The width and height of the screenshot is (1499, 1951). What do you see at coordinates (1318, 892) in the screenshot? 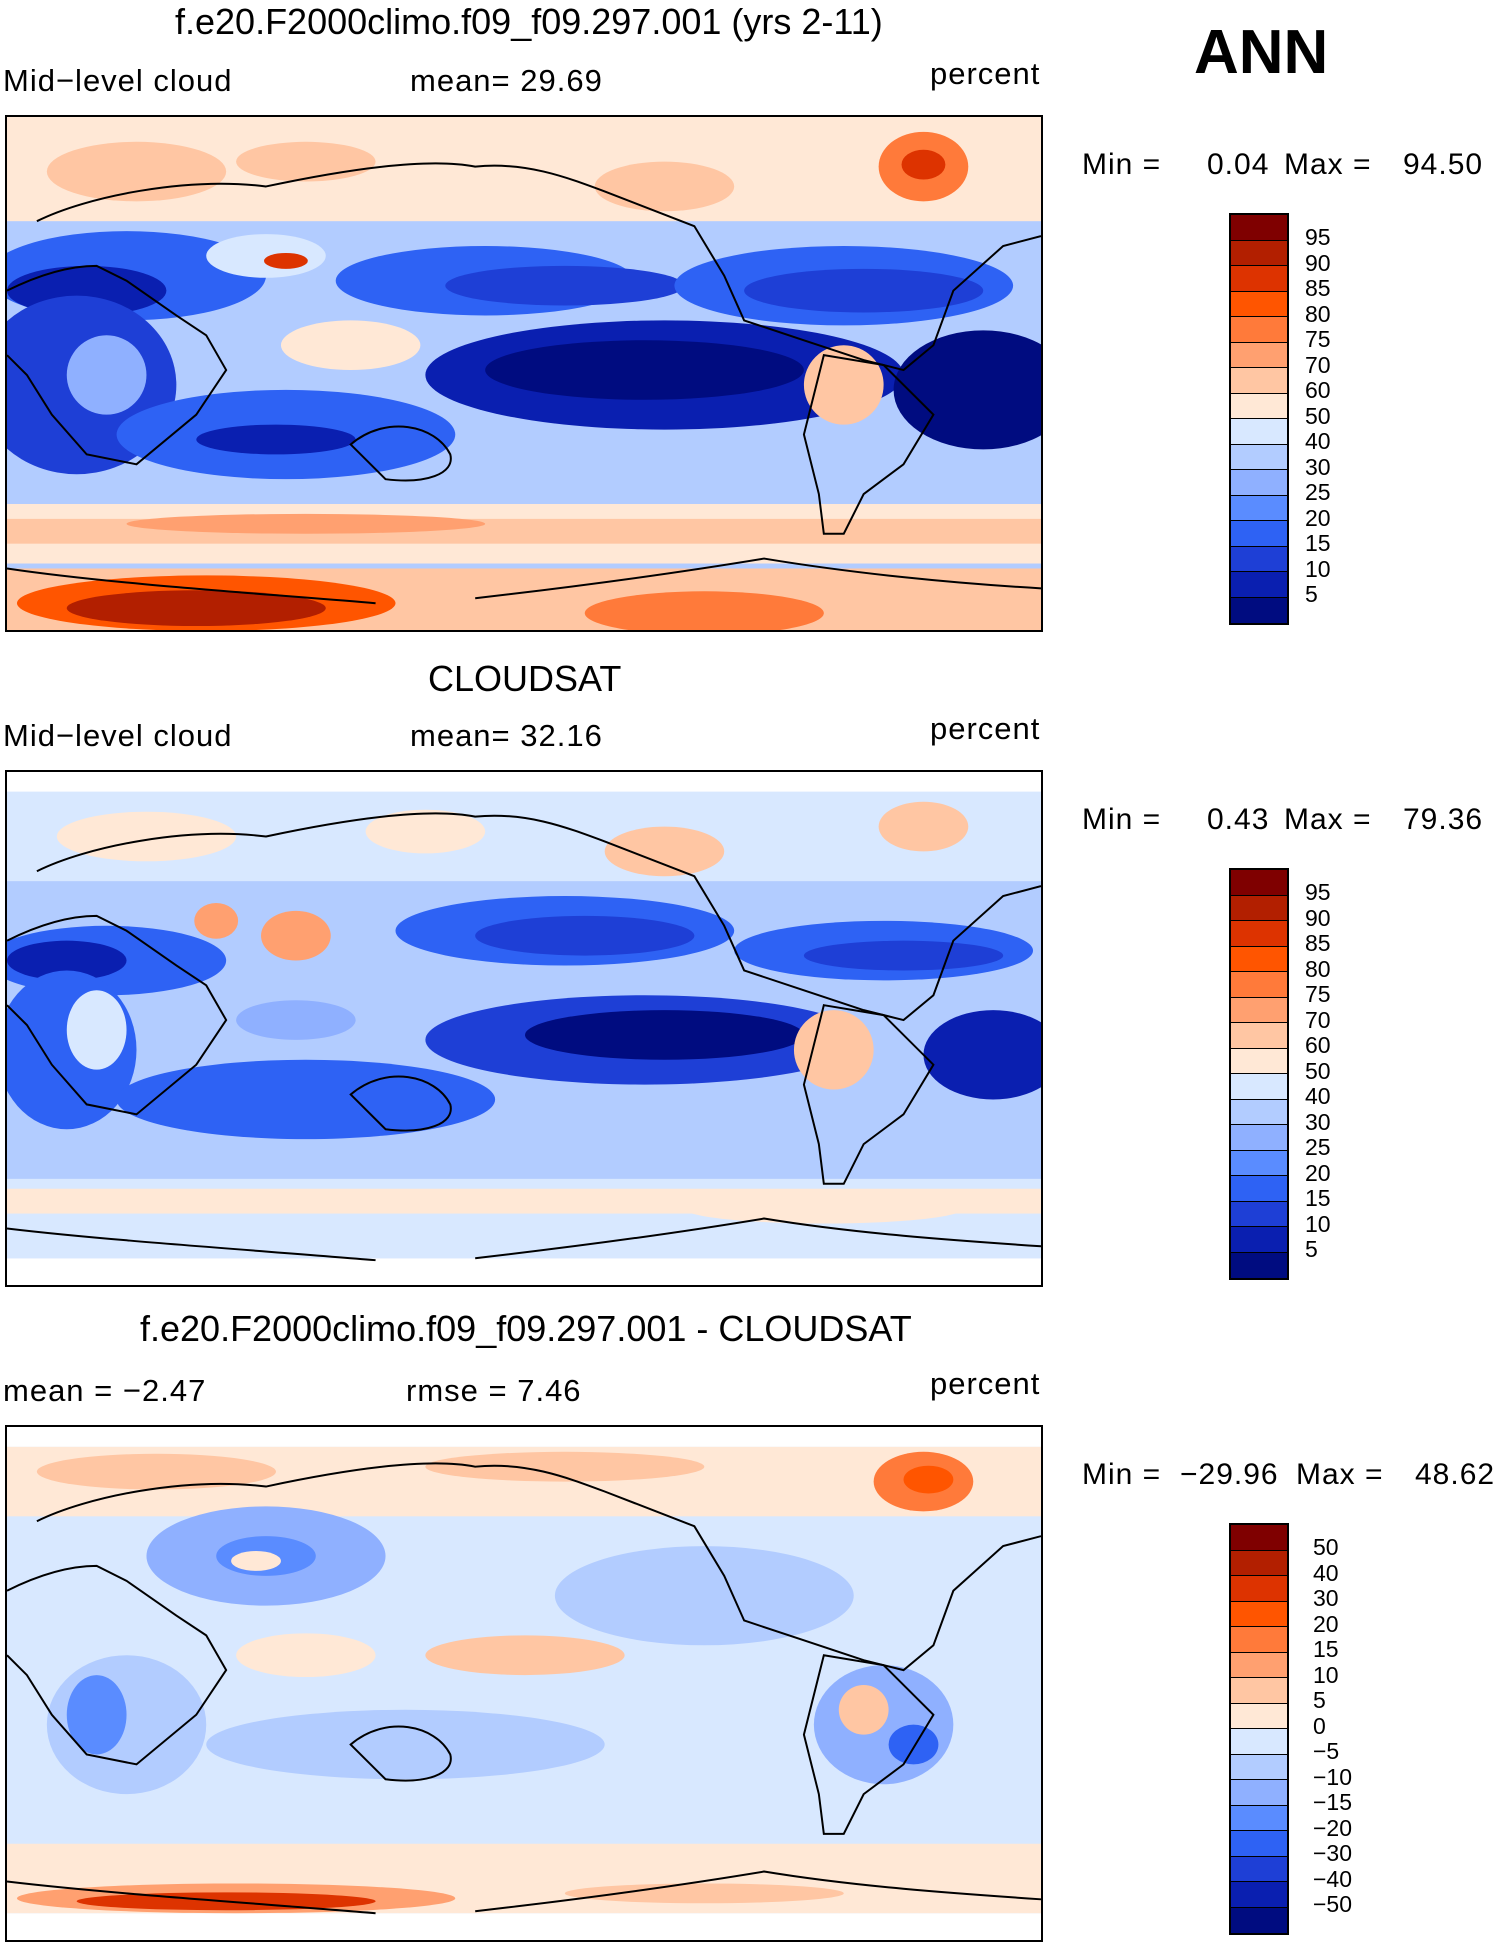
I see `panel-2-colorbar-tick-label: 95` at bounding box center [1318, 892].